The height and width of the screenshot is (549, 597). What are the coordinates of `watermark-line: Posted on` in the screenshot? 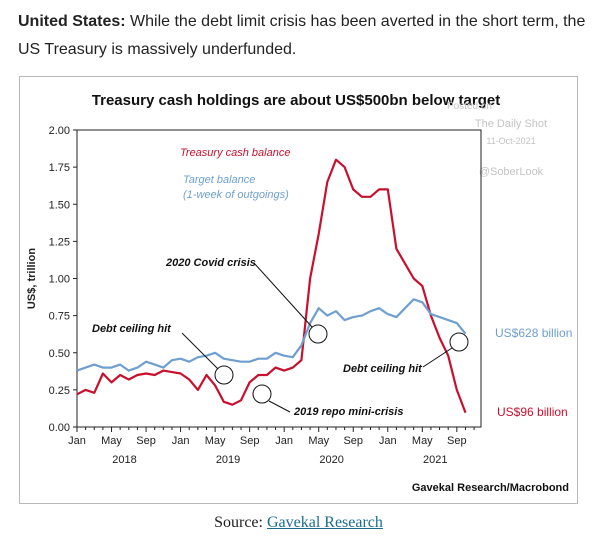 It's located at (469, 106).